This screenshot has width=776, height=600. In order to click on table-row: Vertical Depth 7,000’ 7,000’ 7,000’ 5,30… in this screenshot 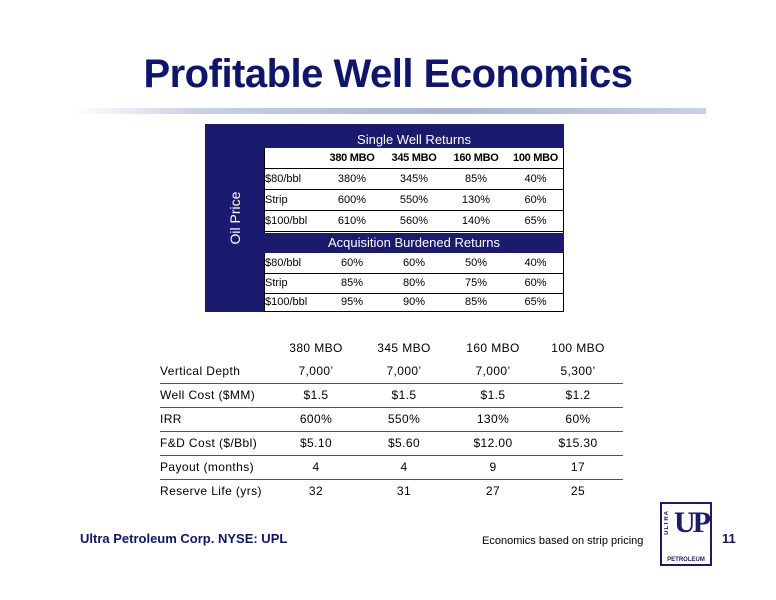, I will do `click(391, 371)`.